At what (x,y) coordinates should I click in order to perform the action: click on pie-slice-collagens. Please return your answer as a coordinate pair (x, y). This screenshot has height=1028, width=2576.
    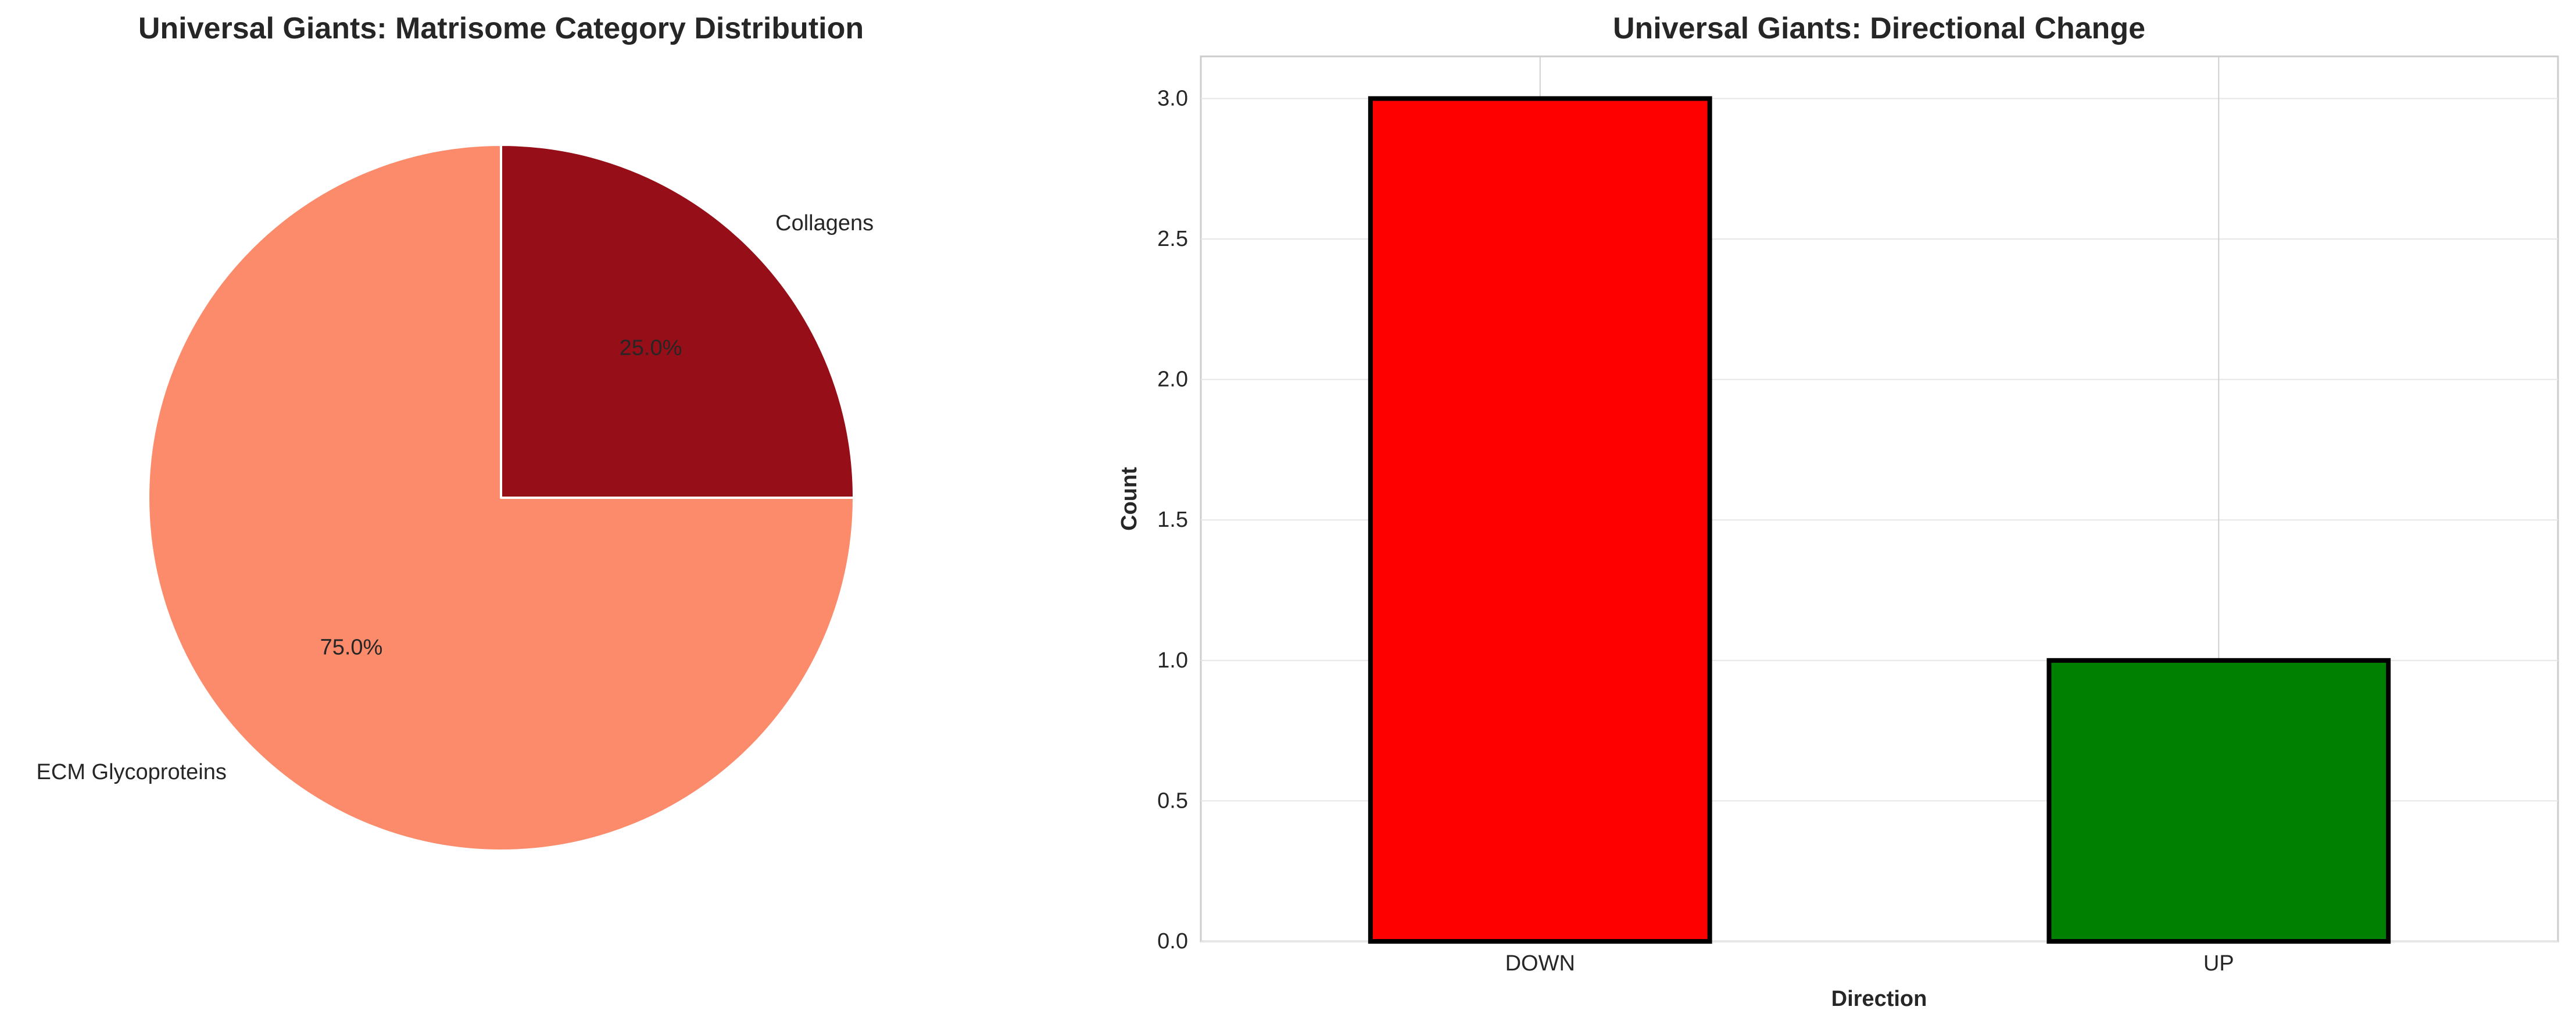
    Looking at the image, I should click on (677, 322).